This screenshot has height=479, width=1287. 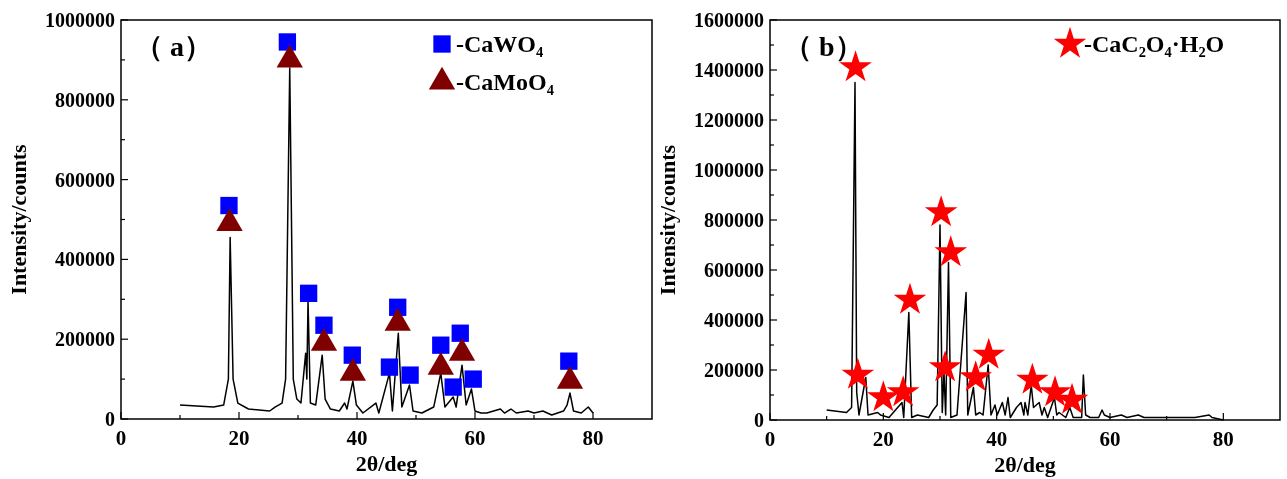 I want to click on annotation: （ b）, so click(x=823, y=46).